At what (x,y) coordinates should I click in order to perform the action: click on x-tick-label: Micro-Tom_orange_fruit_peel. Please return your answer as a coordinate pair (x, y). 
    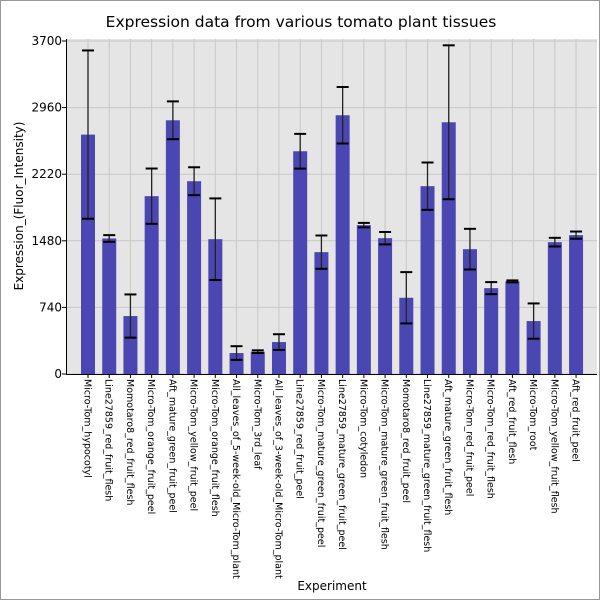
    Looking at the image, I should click on (150, 446).